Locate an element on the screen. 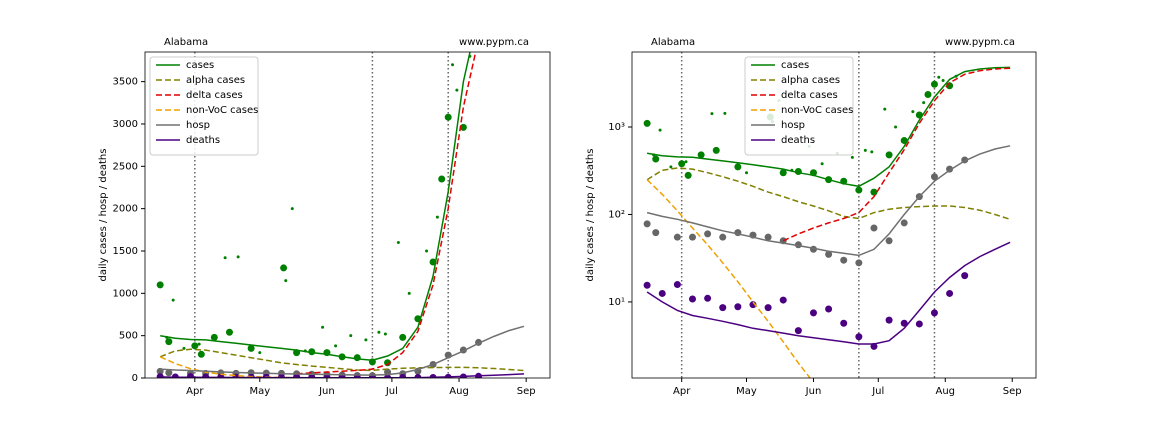  legend-label: deaths is located at coordinates (798, 140).